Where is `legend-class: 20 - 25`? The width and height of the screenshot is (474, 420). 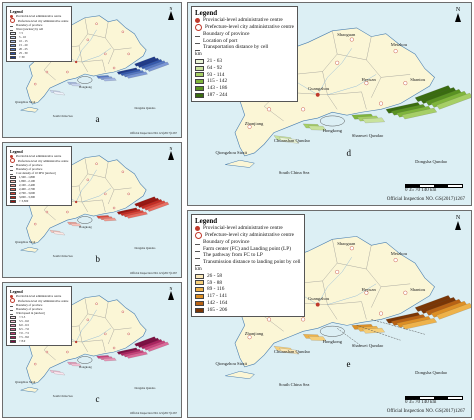
legend-class: 20 - 25 is located at coordinates (39, 49).